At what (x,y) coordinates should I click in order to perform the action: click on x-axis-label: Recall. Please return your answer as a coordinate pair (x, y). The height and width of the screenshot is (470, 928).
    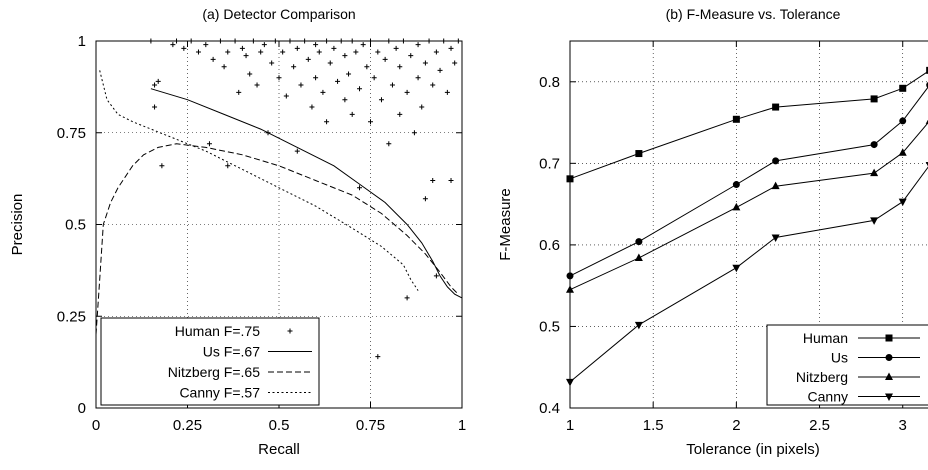
    Looking at the image, I should click on (279, 449).